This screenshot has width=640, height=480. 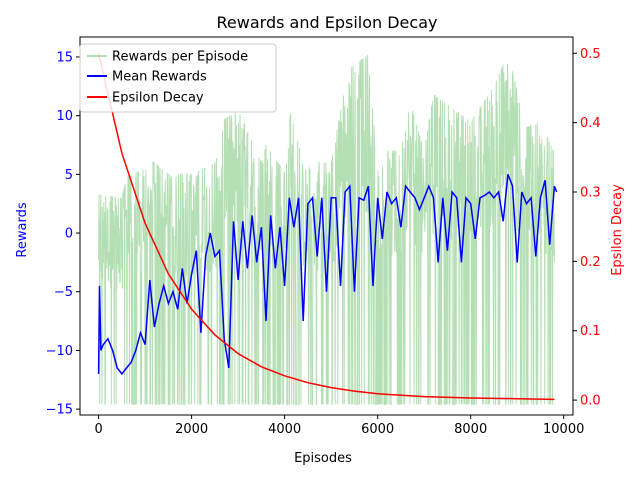 I want to click on legend-box, so click(x=178, y=78).